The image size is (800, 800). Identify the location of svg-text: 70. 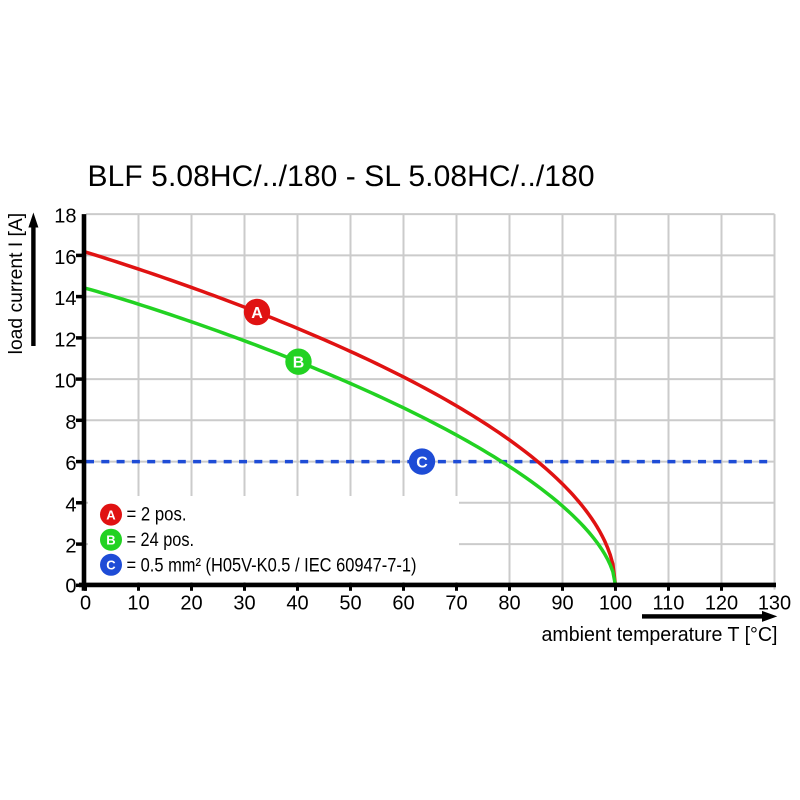
(456, 604).